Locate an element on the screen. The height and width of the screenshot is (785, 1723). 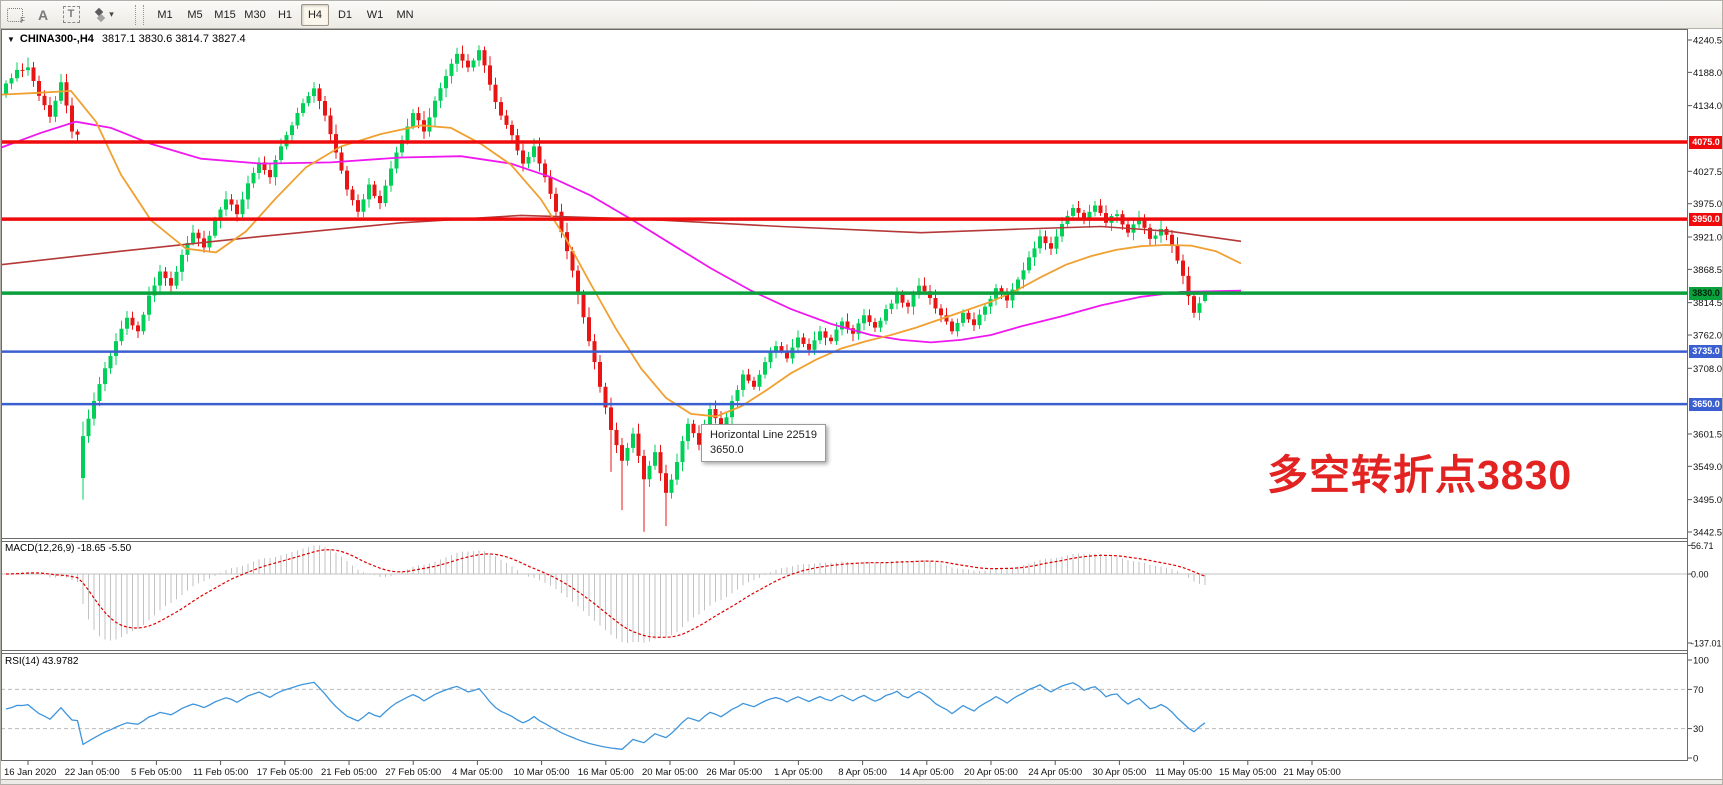
x-axis-label: 21 May 05:00 is located at coordinates (1312, 772).